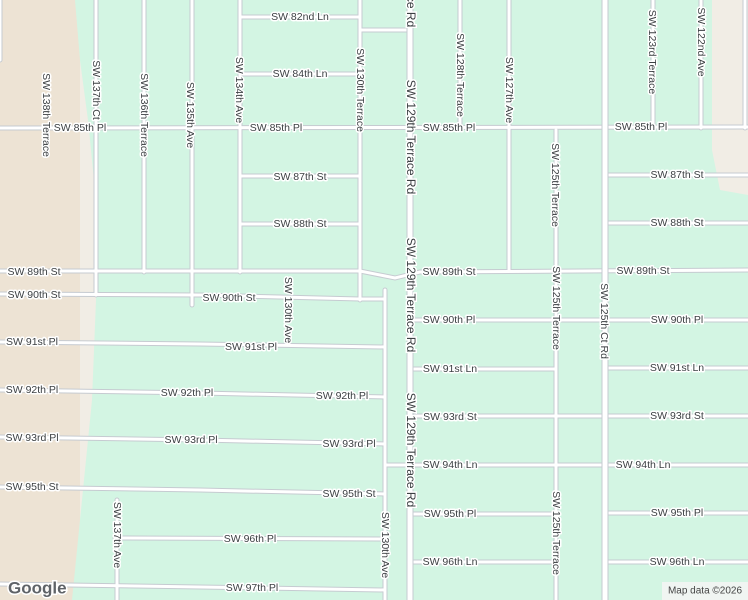  Describe the element at coordinates (144, 115) in the screenshot. I see `street-label: SW 136th Terrace` at that location.